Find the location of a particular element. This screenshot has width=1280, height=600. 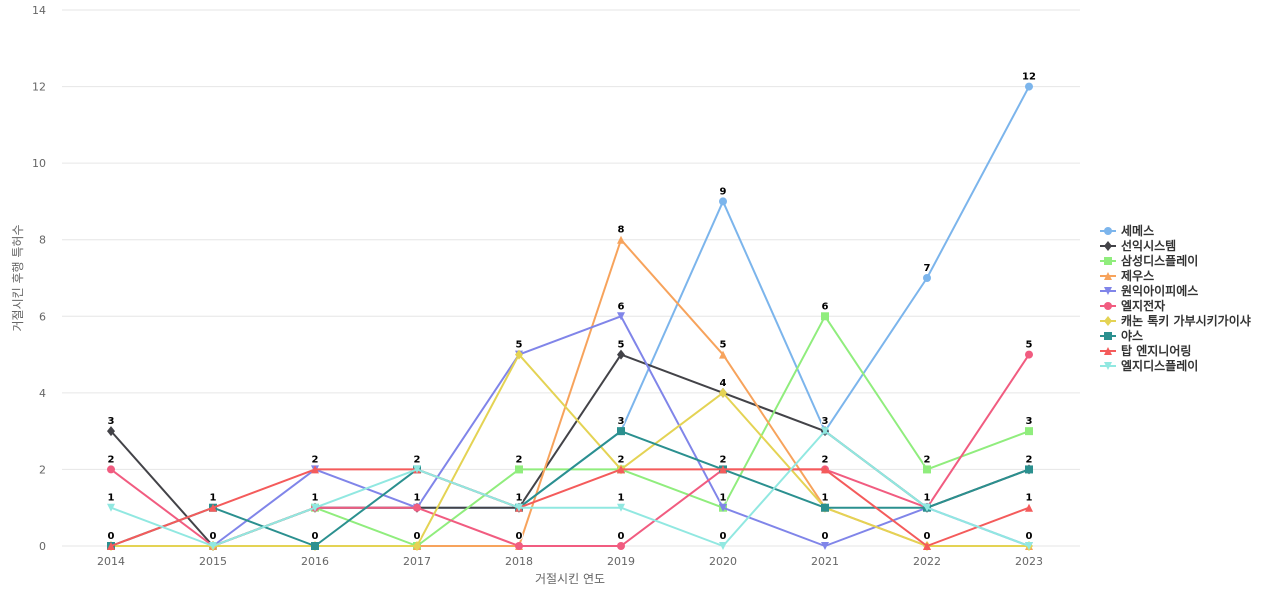

legend-item: 캐논 톡키 가부시키가이샤 is located at coordinates (1175, 320).